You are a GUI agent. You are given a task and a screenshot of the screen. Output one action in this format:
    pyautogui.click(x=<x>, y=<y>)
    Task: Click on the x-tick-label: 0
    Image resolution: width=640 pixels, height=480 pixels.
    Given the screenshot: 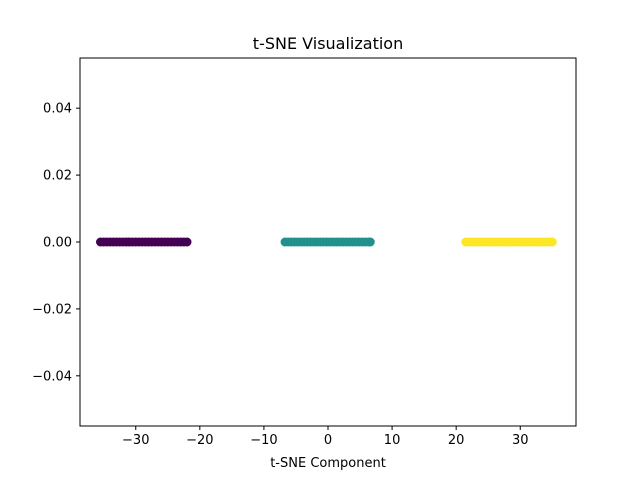 What is the action you would take?
    pyautogui.click(x=328, y=440)
    